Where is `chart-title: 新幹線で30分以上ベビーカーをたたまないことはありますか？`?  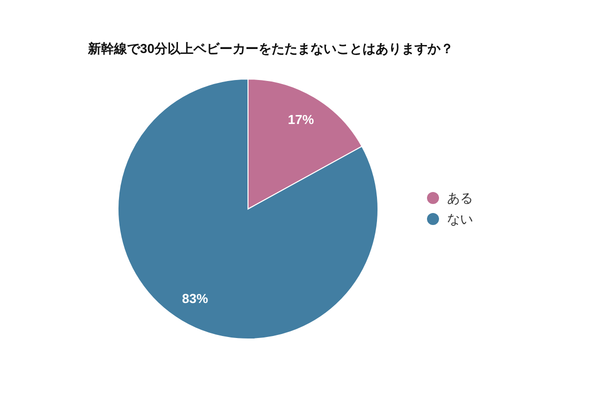
chart-title: 新幹線で30分以上ベビーカーをたたまないことはありますか？ is located at coordinates (270, 48).